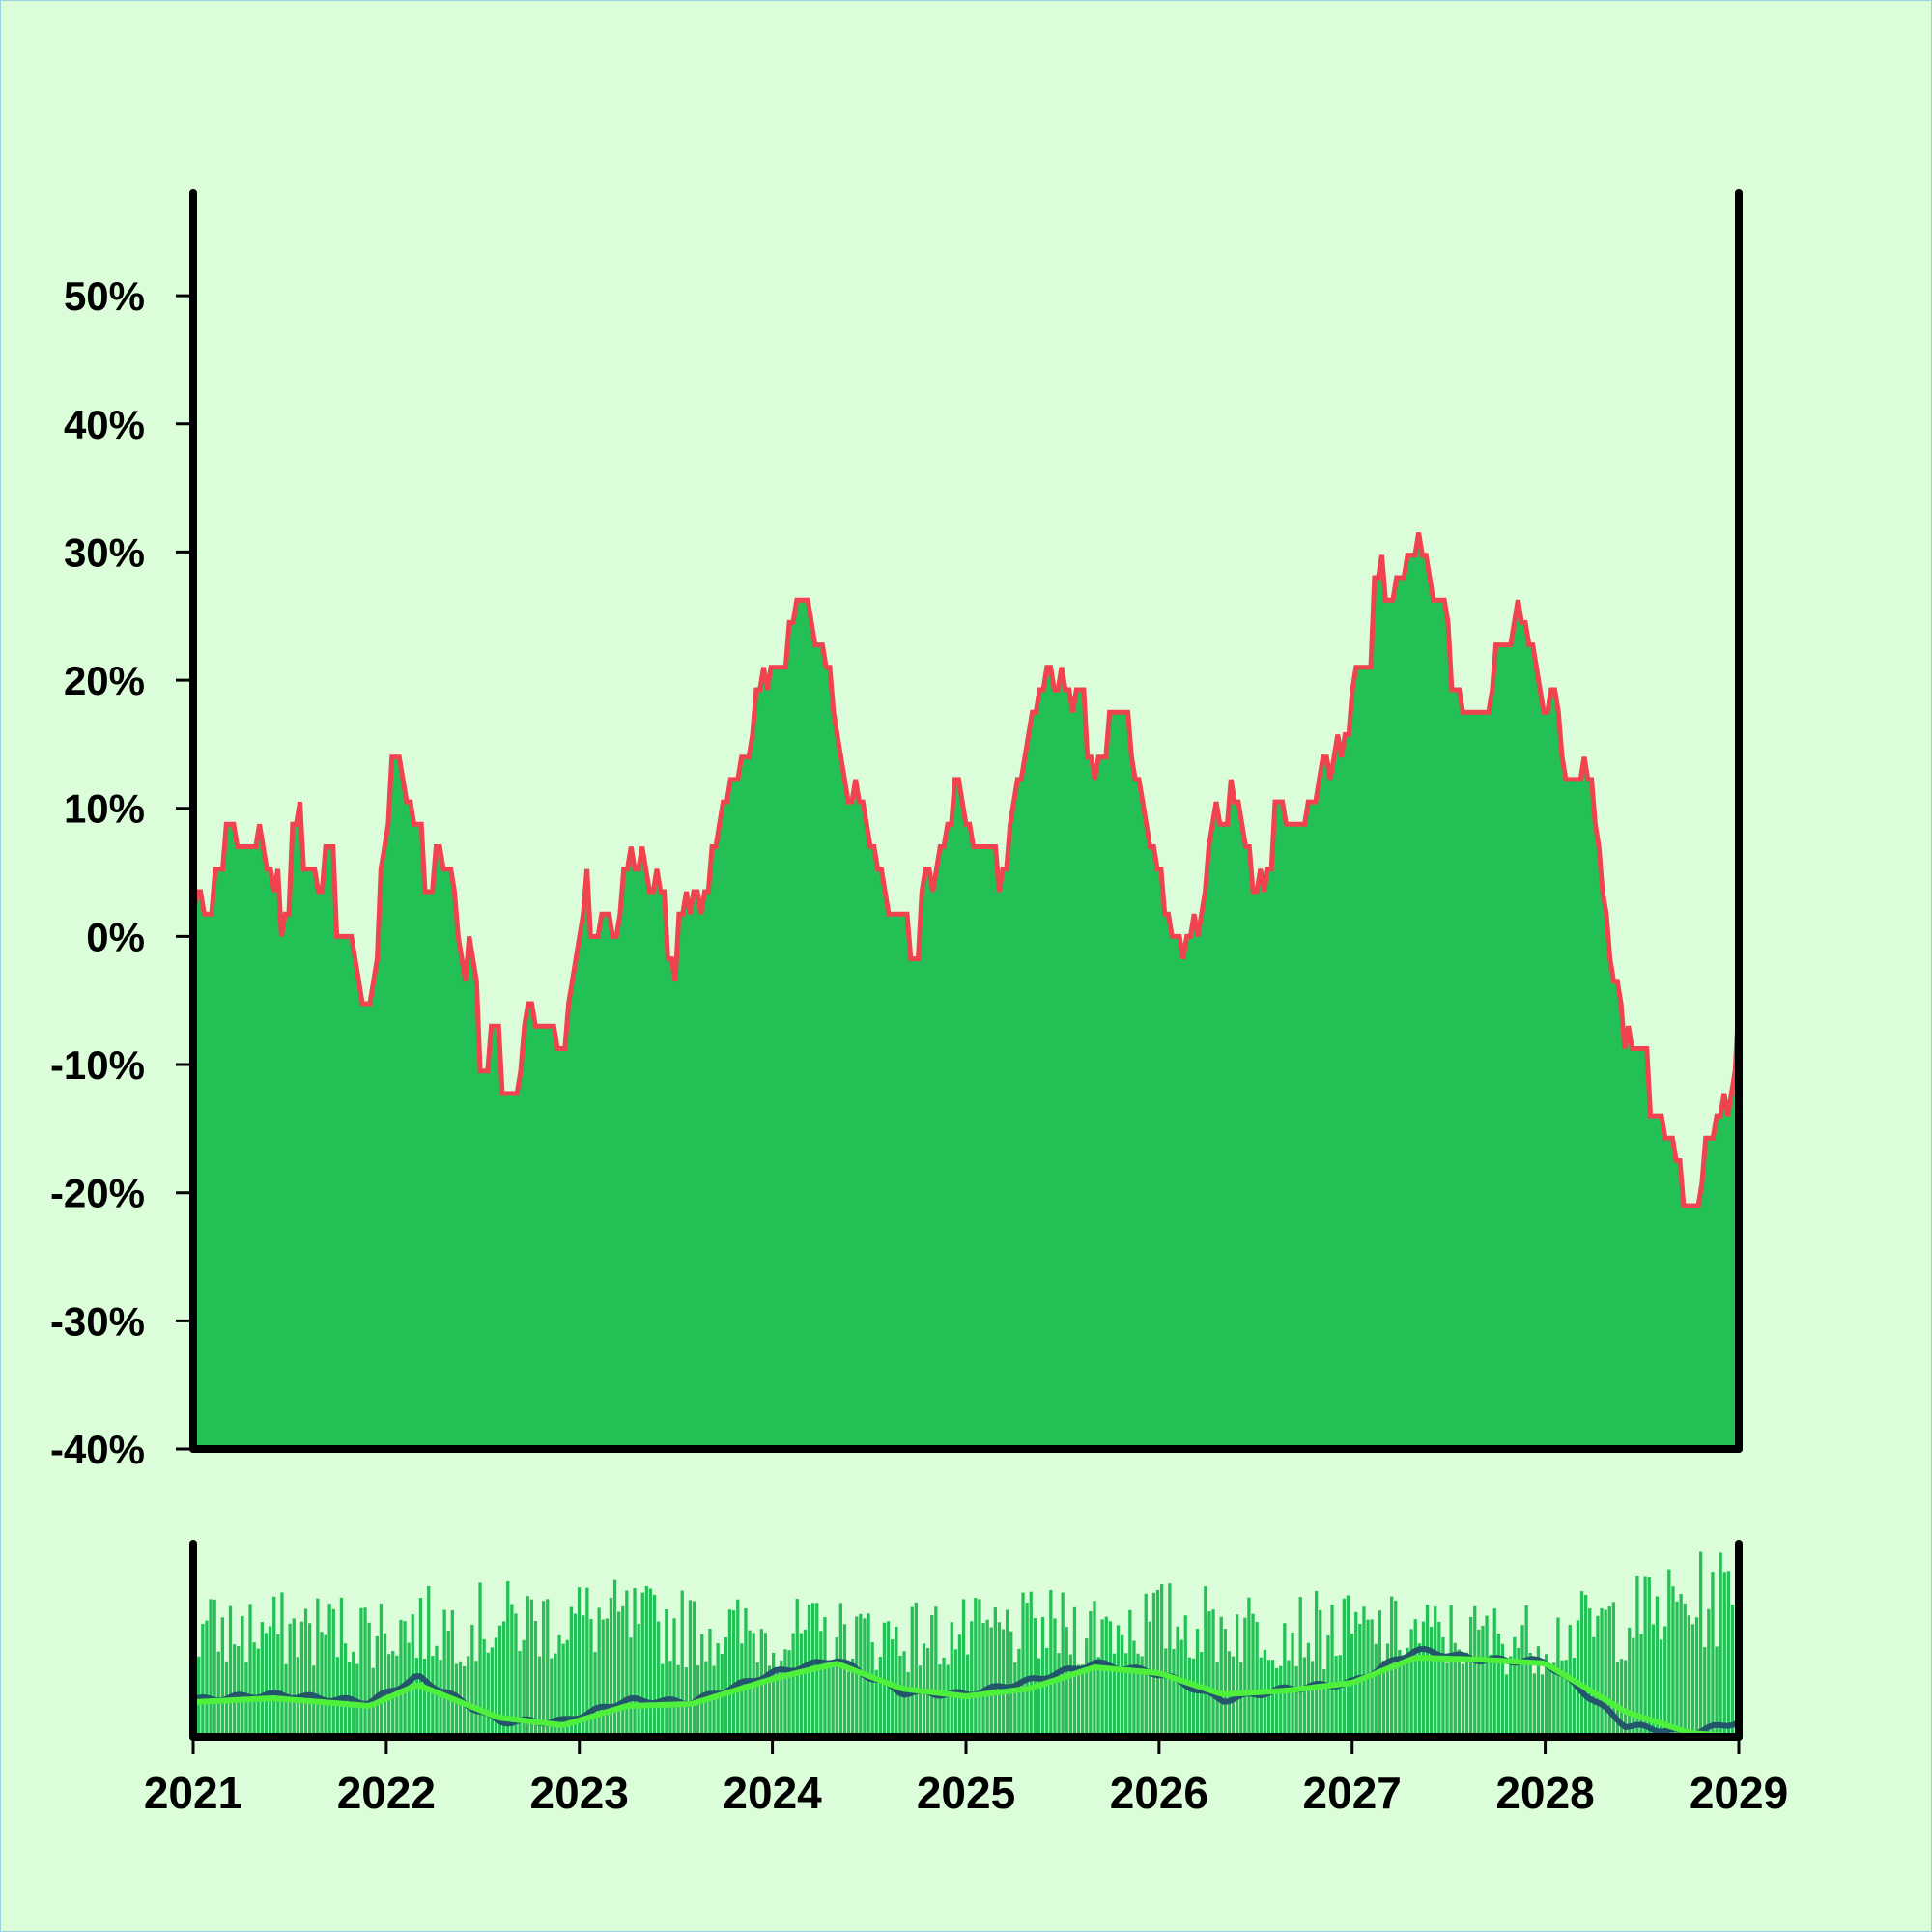 This screenshot has height=1932, width=1932. What do you see at coordinates (104, 680) in the screenshot?
I see `y-tick-label: 20%` at bounding box center [104, 680].